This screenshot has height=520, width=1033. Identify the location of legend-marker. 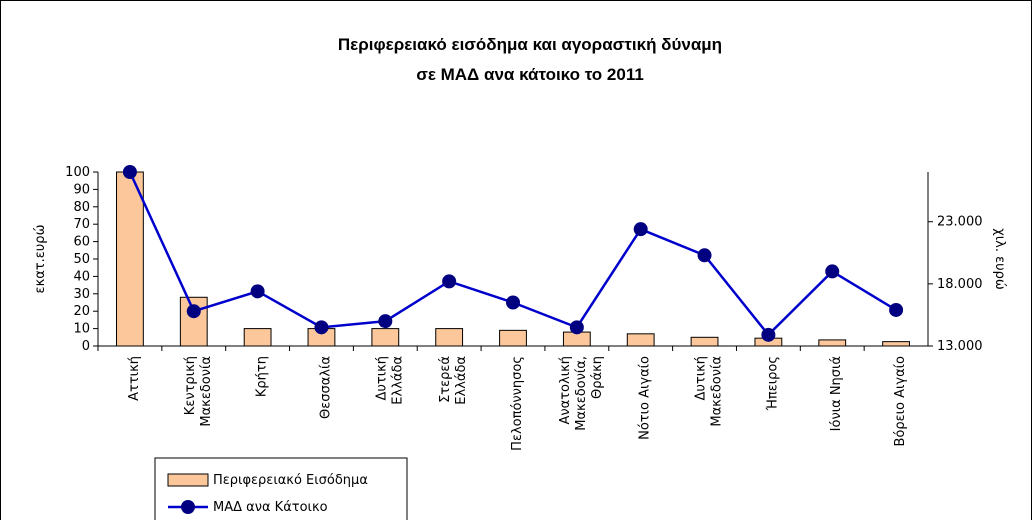
(188, 507).